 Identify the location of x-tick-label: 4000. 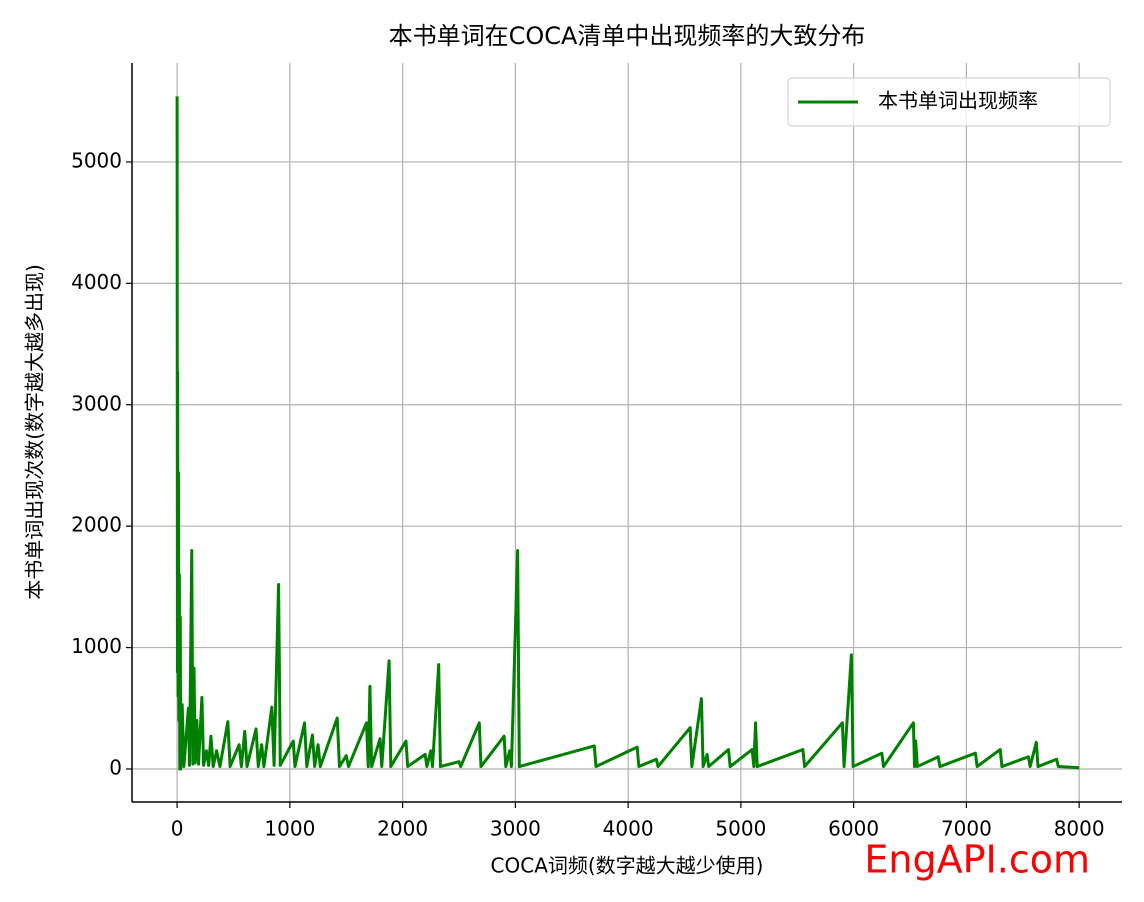
(628, 829).